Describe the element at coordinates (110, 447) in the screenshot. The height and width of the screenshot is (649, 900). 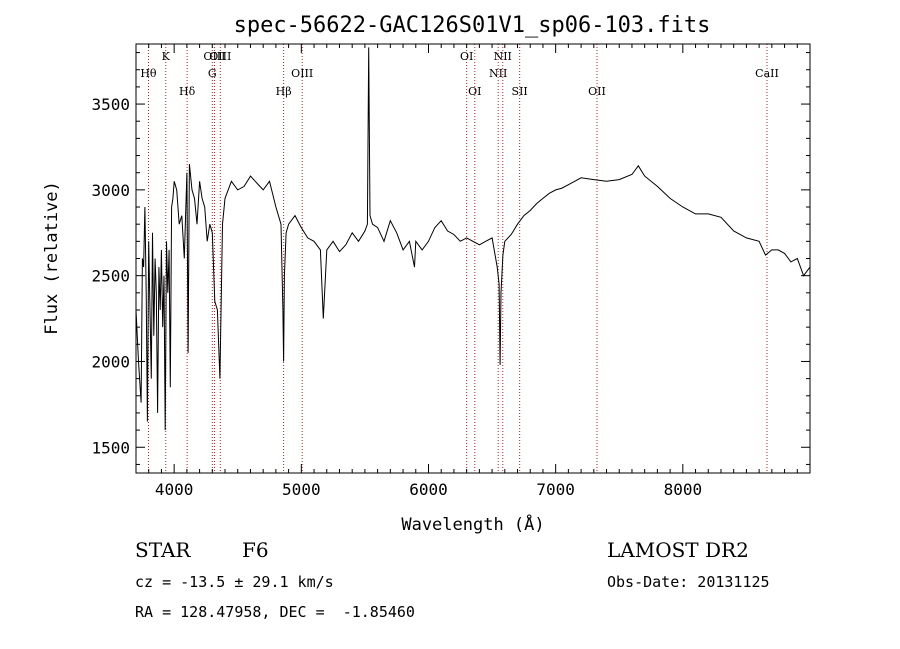
I see `y-tick-label: 1500` at that location.